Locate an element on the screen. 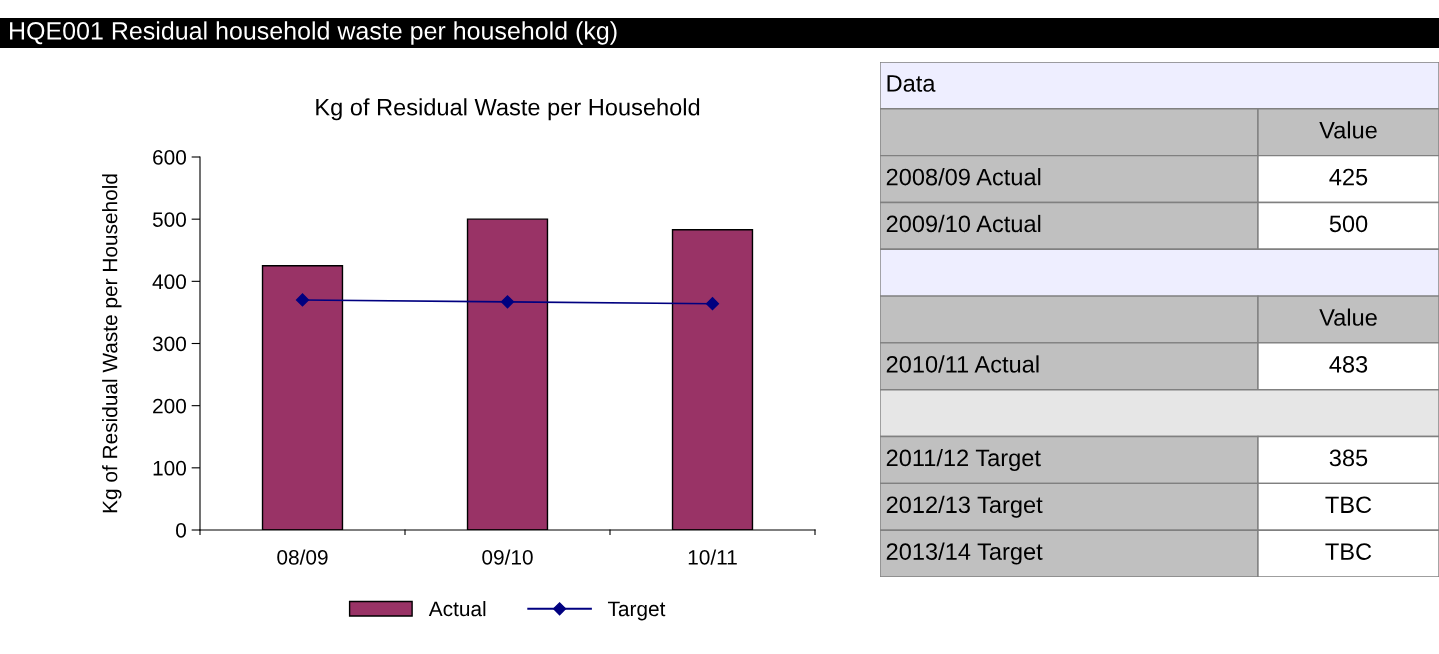  text: 425 is located at coordinates (1348, 177).